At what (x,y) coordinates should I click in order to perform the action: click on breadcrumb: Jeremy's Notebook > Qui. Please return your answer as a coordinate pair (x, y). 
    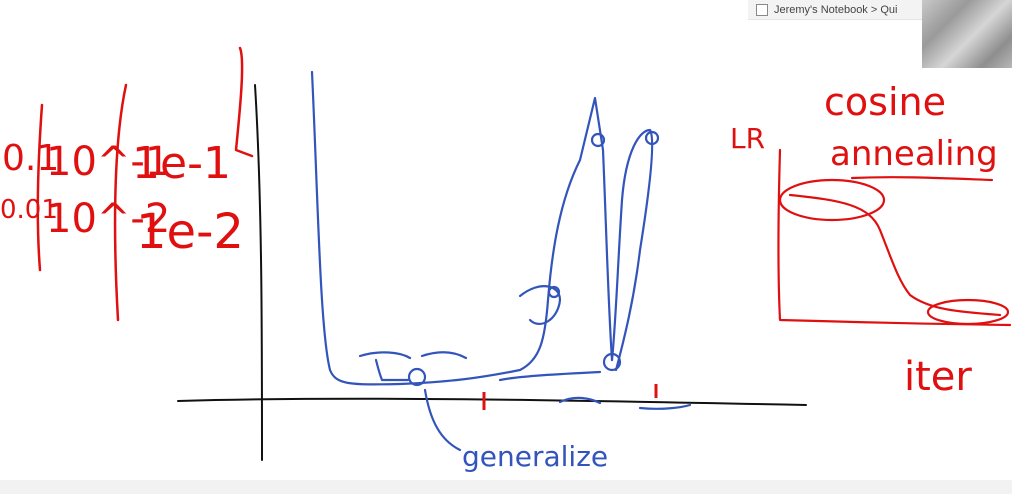
    Looking at the image, I should click on (836, 9).